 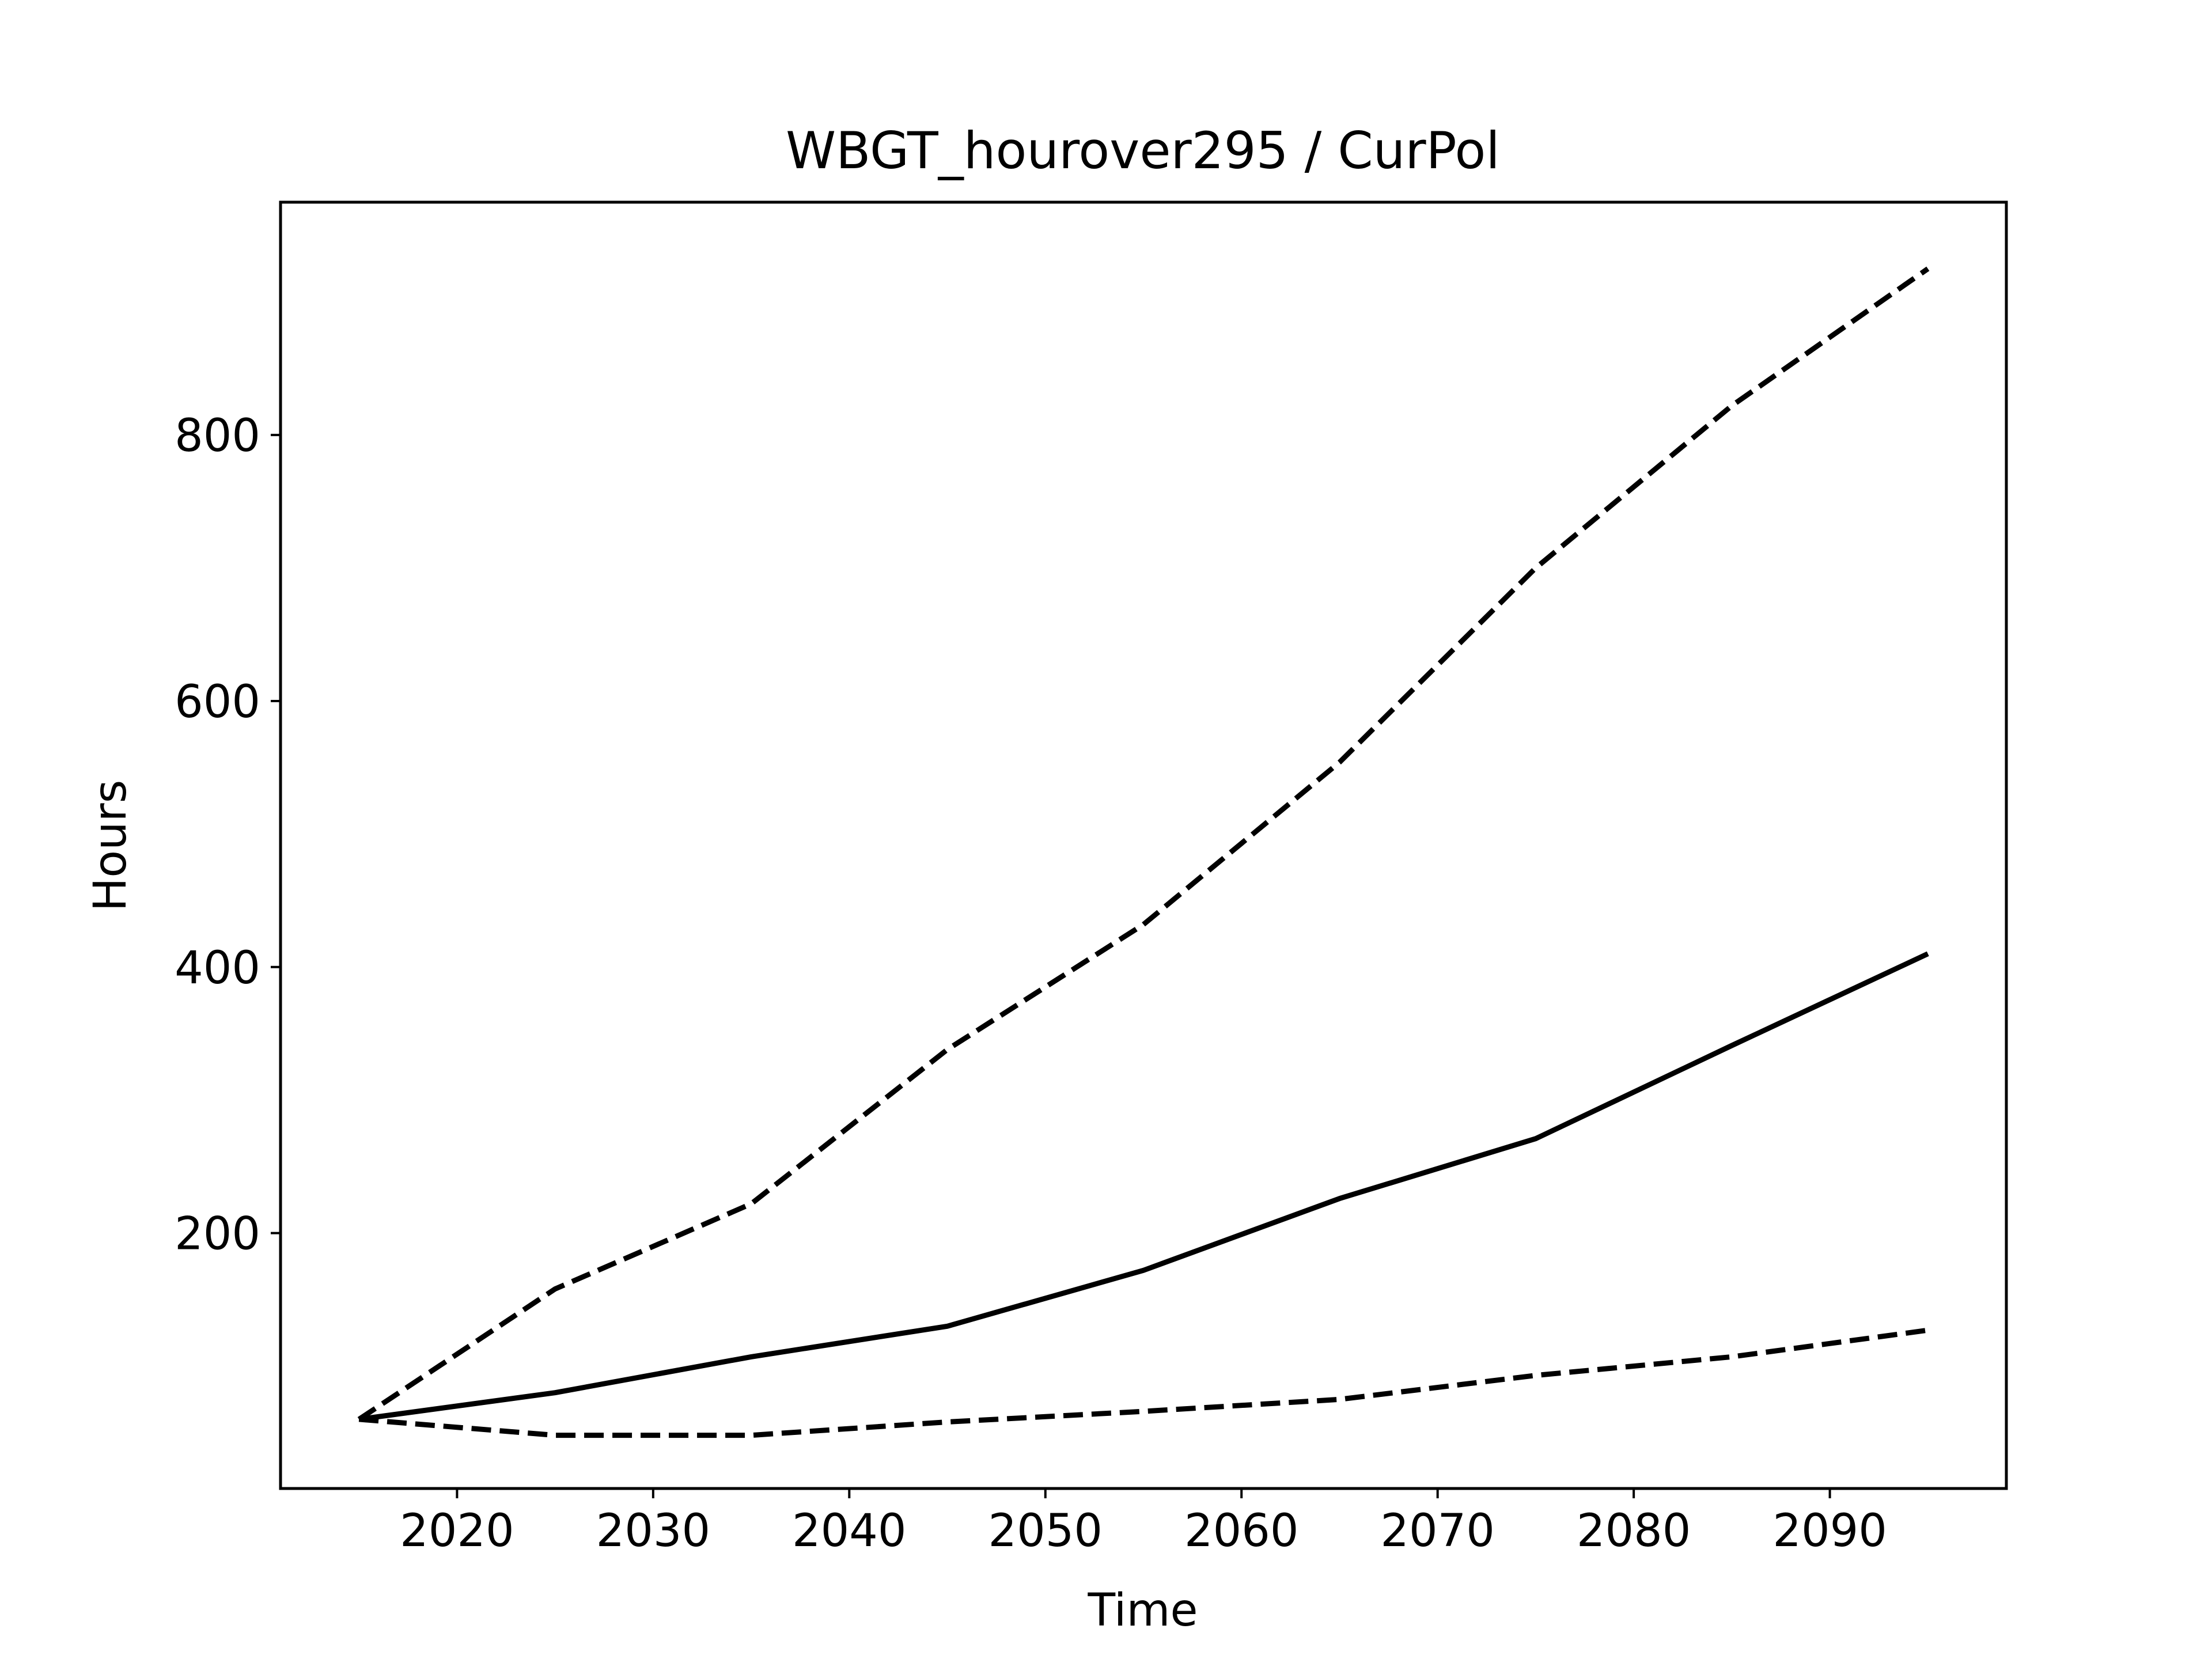 What do you see at coordinates (1143, 150) in the screenshot?
I see `chart-title: WBGT_hourover295 / CurPol` at bounding box center [1143, 150].